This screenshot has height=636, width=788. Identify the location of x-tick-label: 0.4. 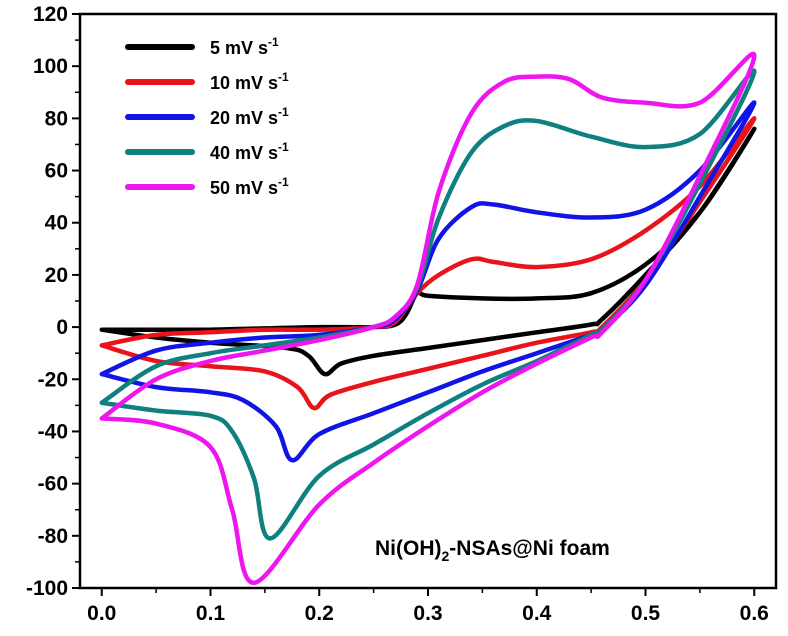
(537, 613).